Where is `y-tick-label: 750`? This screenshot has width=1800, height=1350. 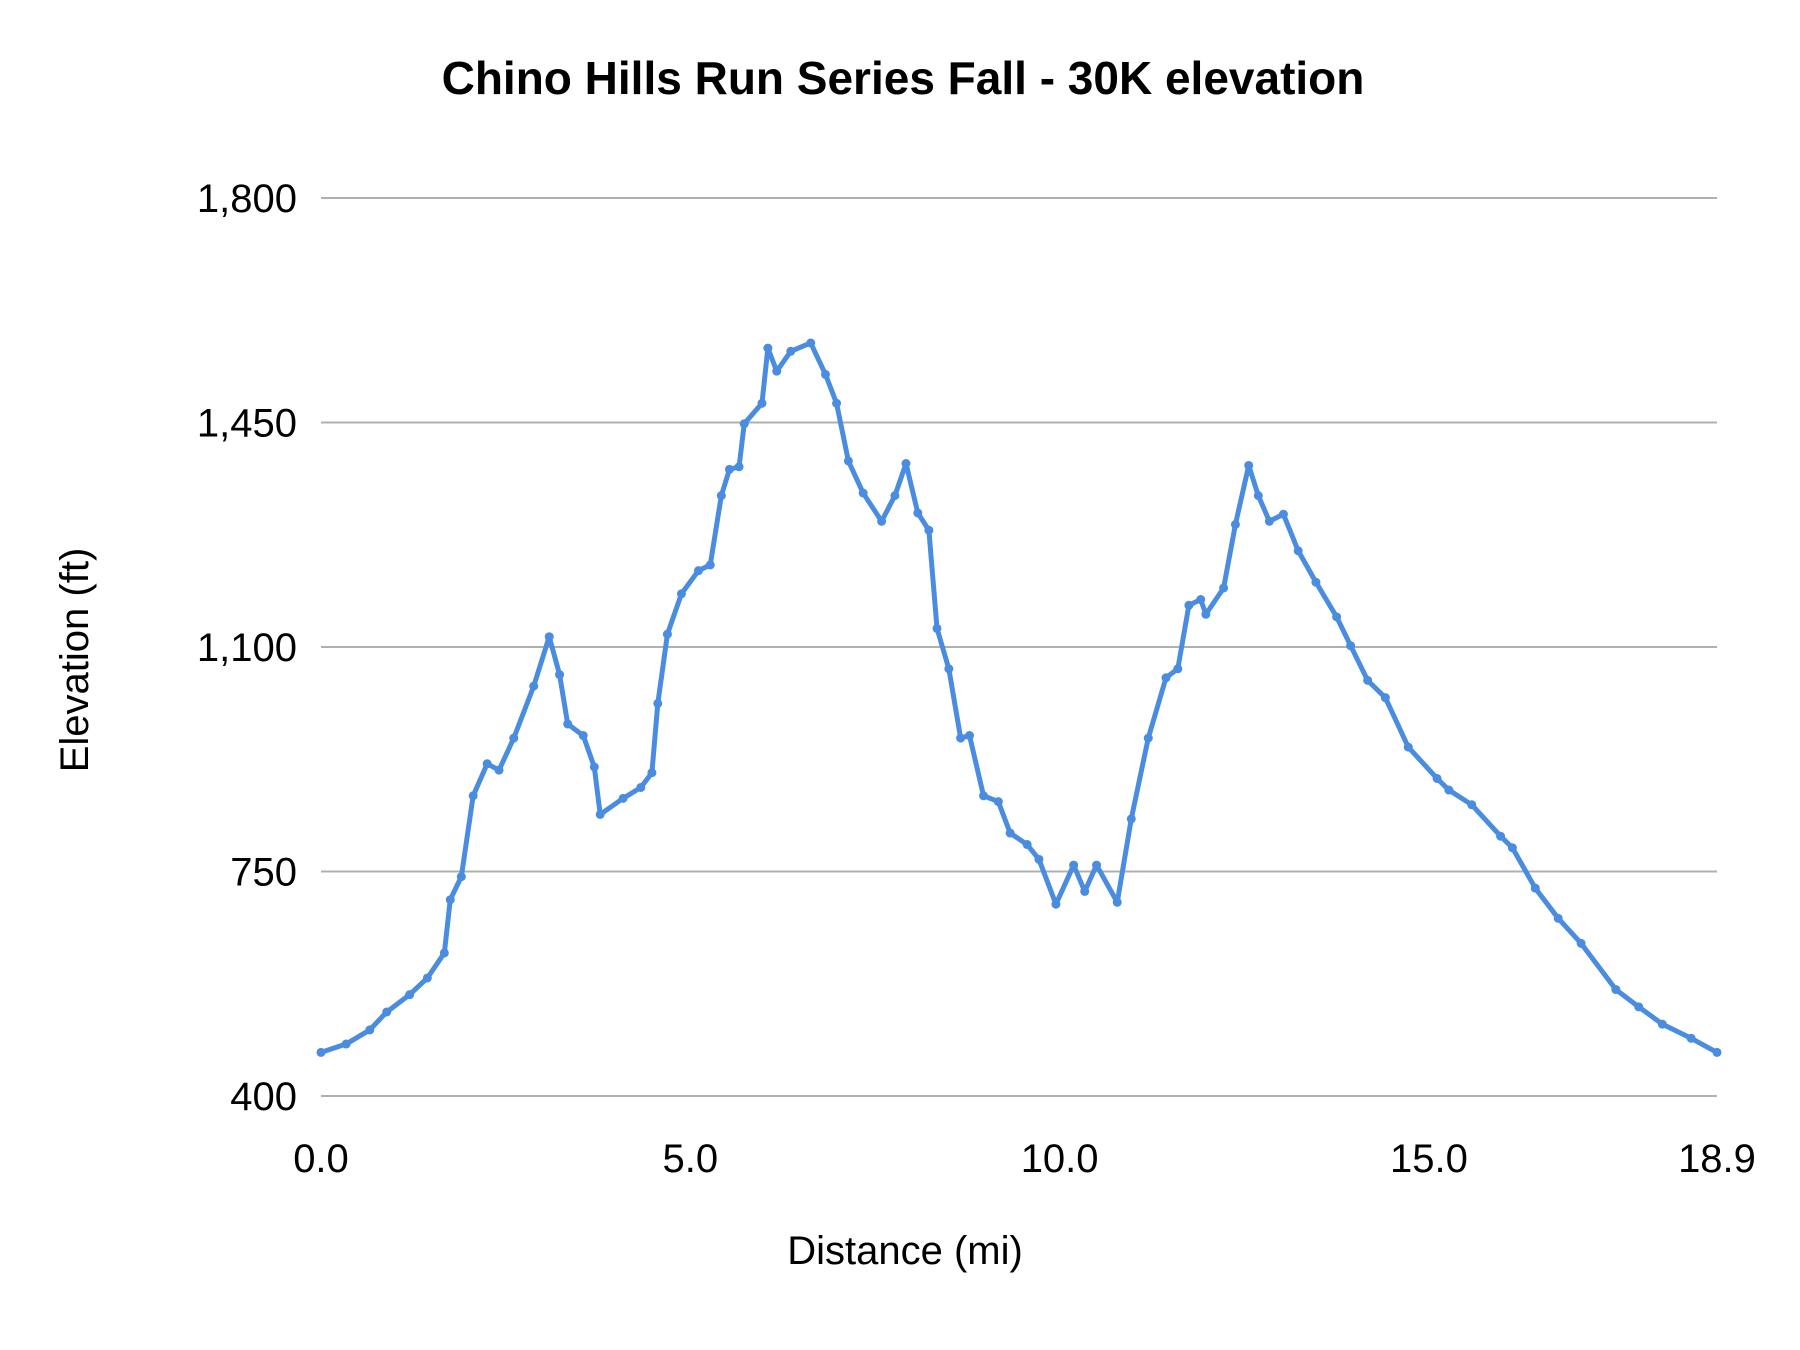
y-tick-label: 750 is located at coordinates (263, 873).